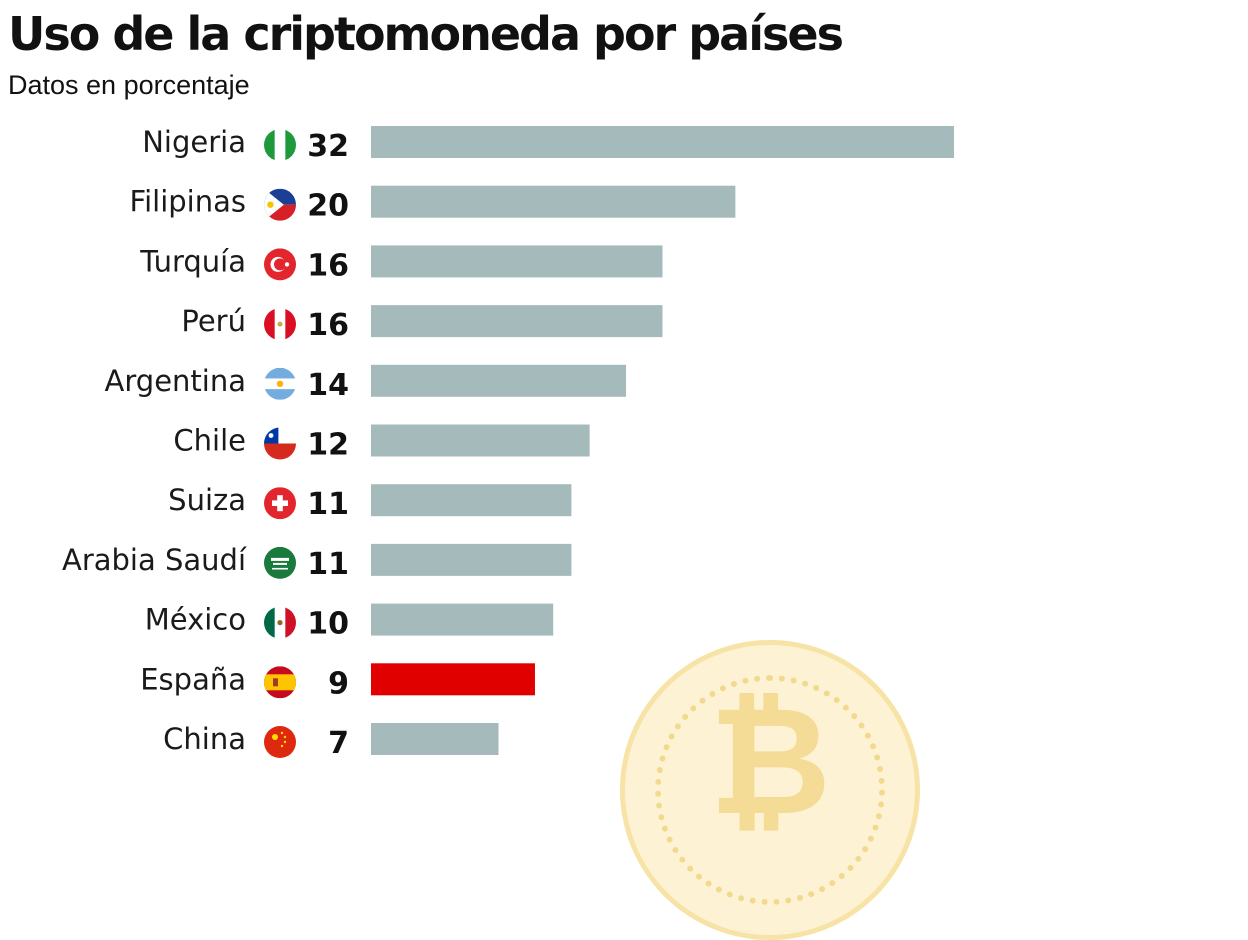 The image size is (1248, 940). I want to click on bar-row: Suiza 11, so click(370, 502).